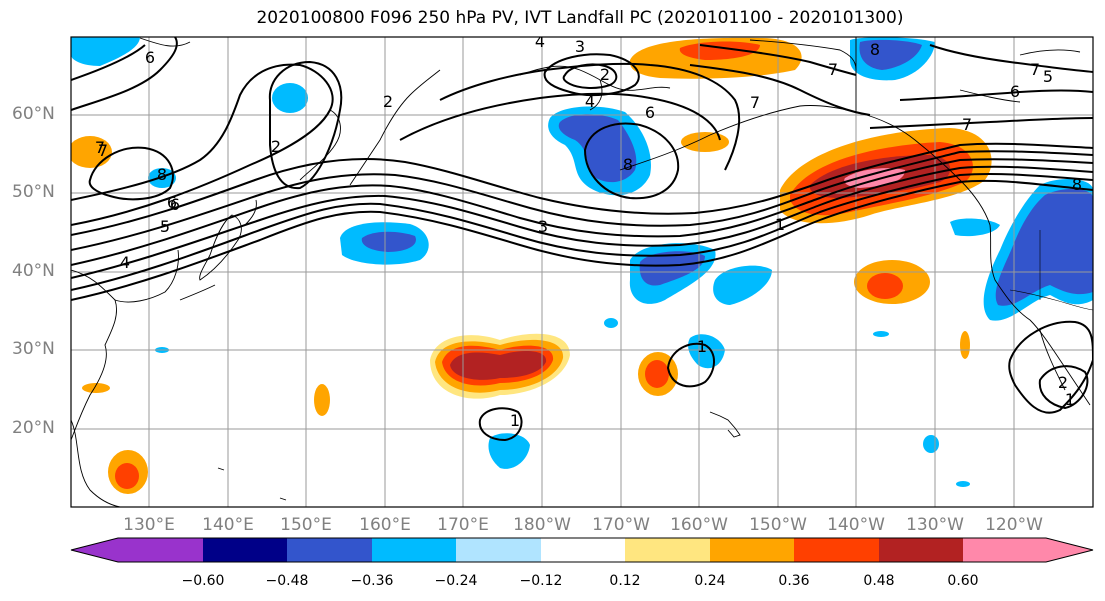  What do you see at coordinates (149, 525) in the screenshot?
I see `lon-label: 130°E` at bounding box center [149, 525].